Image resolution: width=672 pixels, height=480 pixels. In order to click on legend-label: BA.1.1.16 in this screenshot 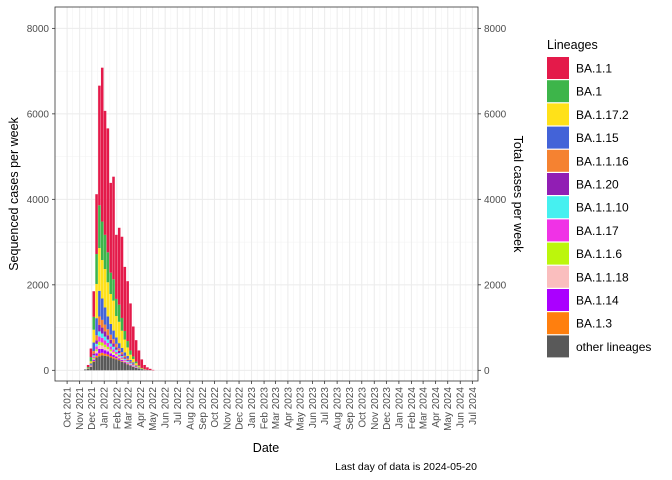, I will do `click(602, 161)`.